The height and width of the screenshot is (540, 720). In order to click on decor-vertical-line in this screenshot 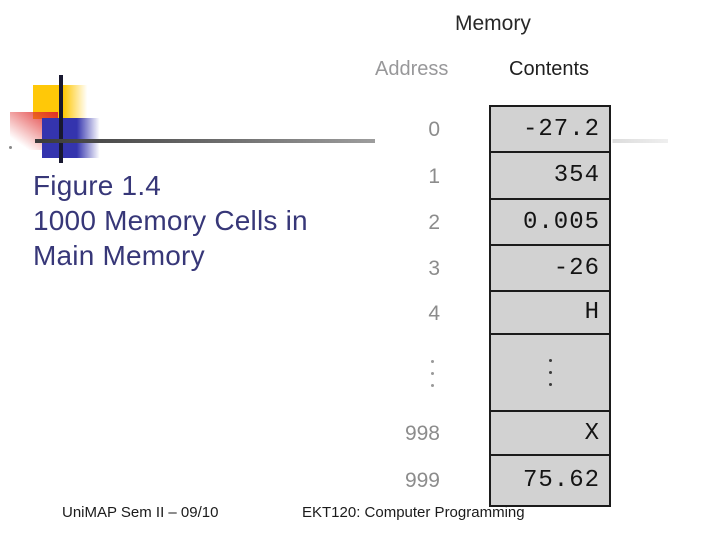, I will do `click(61, 119)`.